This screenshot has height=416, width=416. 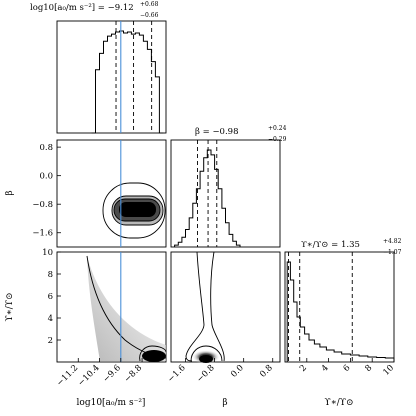 What do you see at coordinates (46, 148) in the screenshot?
I see `ytick-label-beta-3: 0.8` at bounding box center [46, 148].